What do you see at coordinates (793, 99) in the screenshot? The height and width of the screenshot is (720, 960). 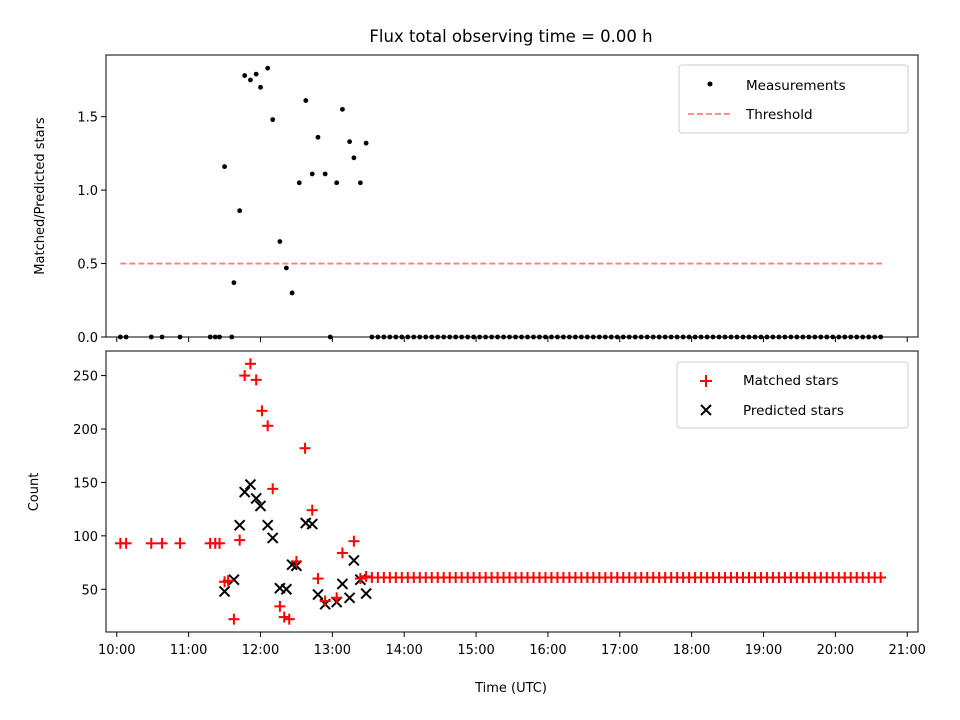 I see `top-legend: Measurements Threshold` at bounding box center [793, 99].